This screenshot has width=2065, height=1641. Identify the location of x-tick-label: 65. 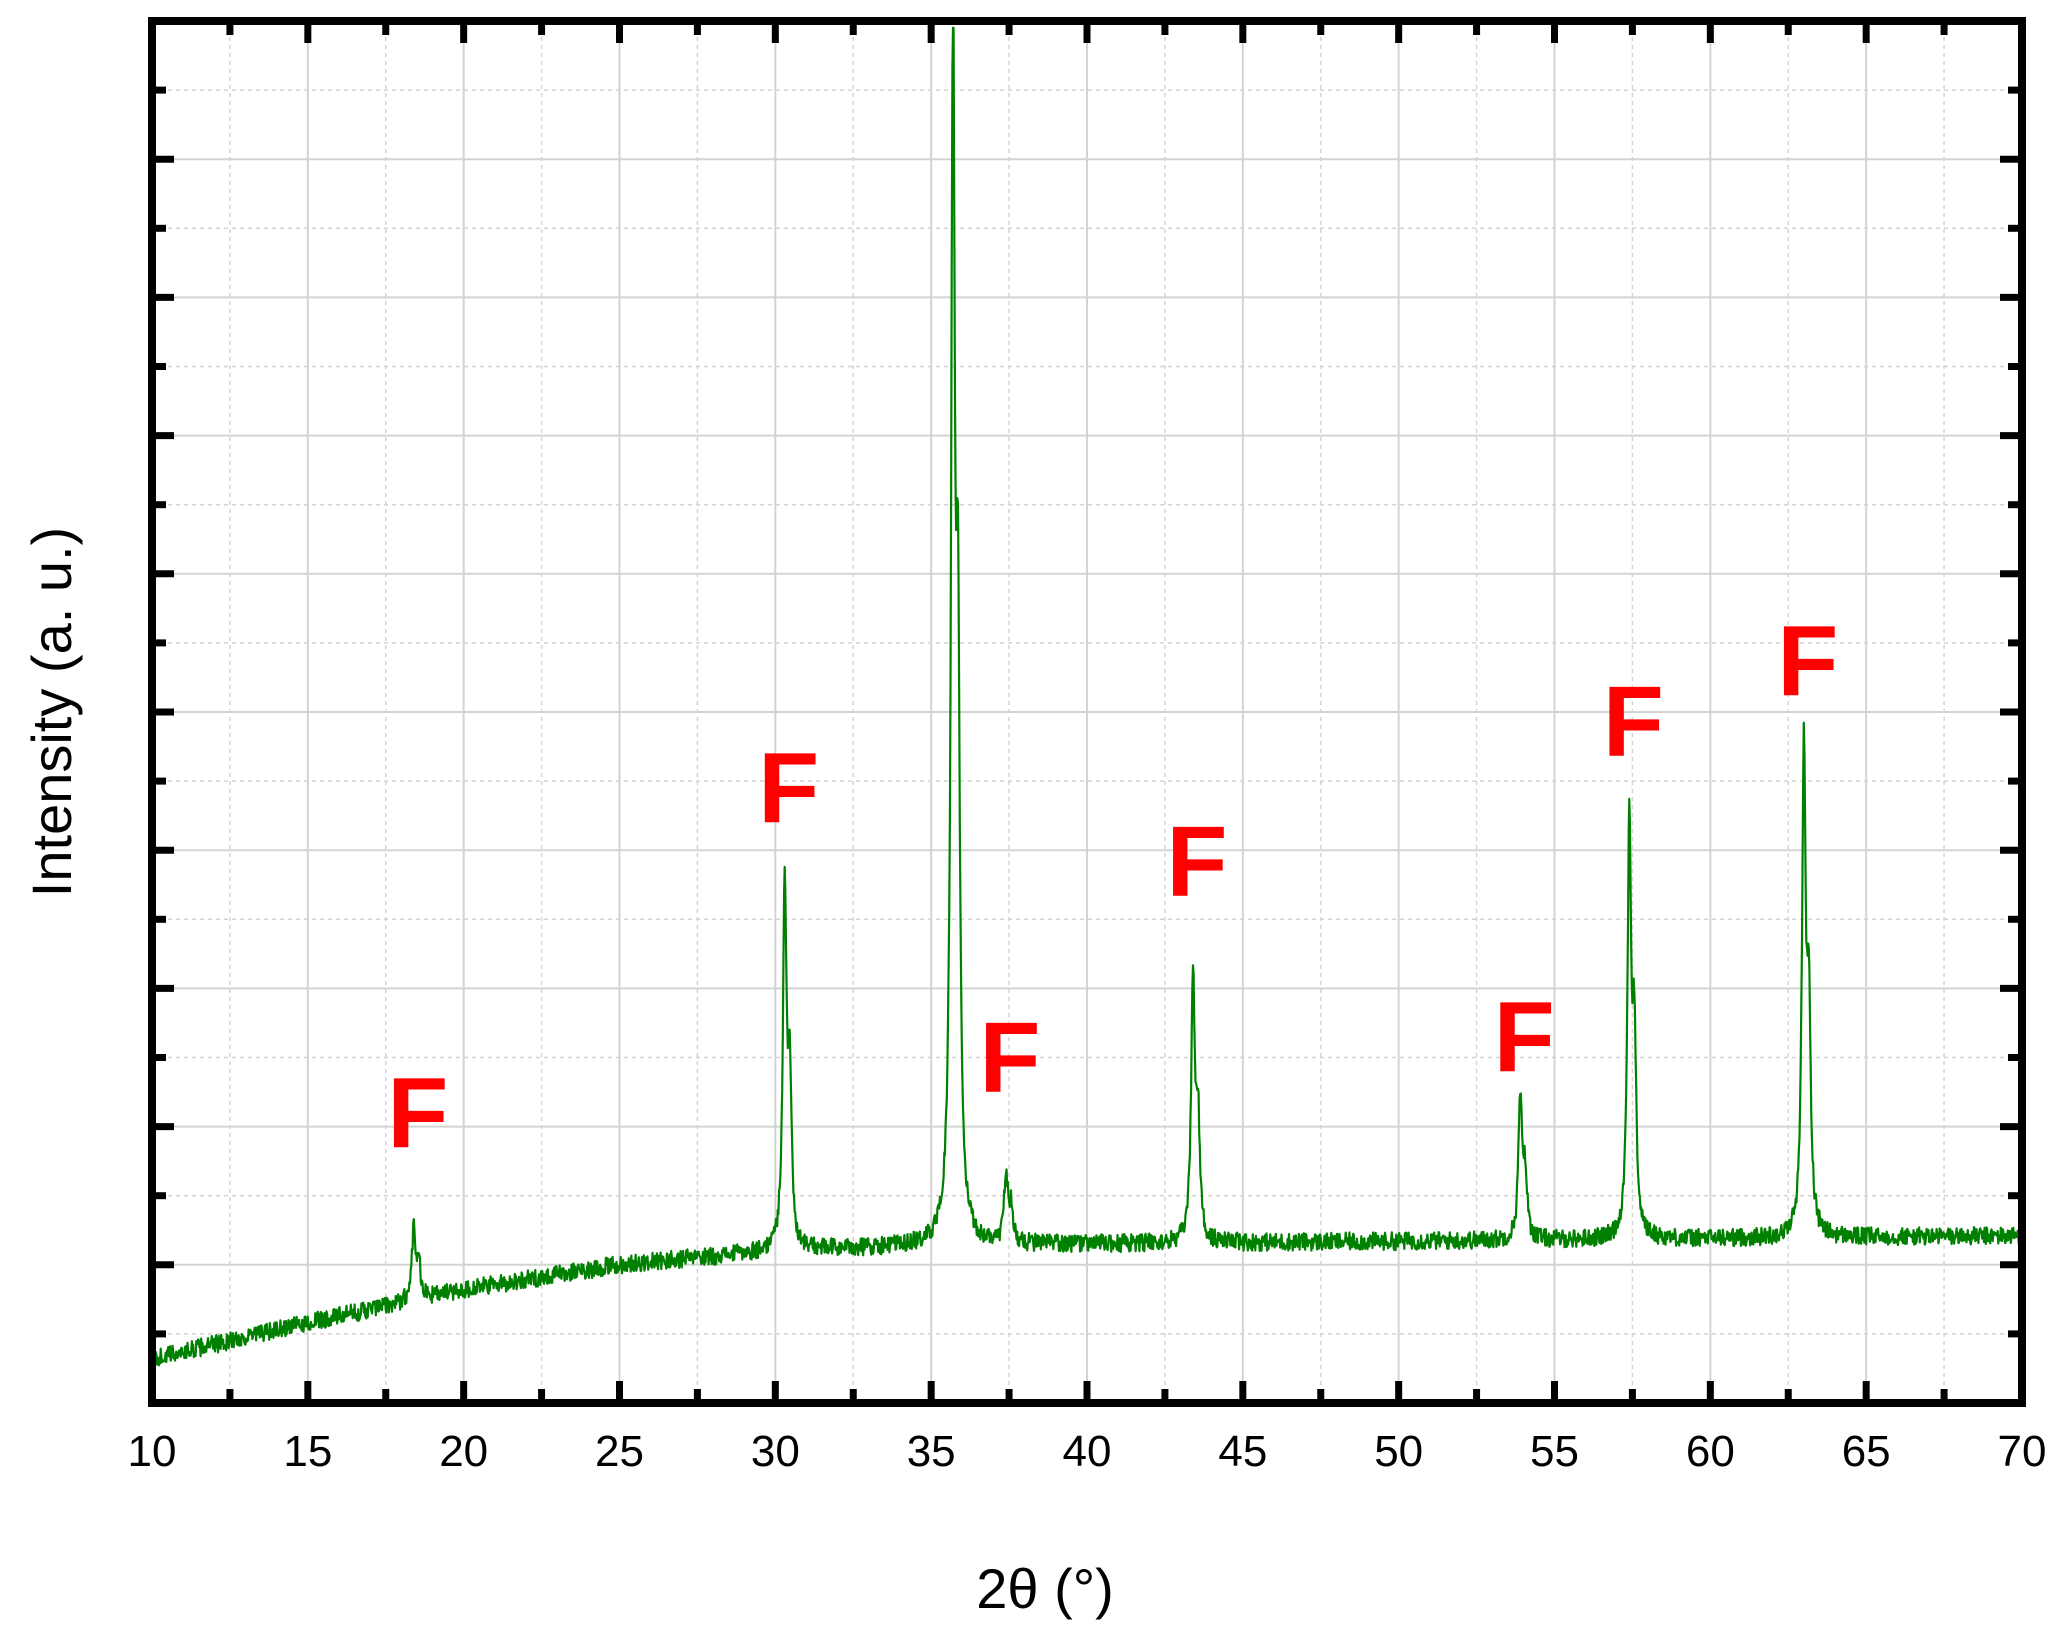
(1866, 1451).